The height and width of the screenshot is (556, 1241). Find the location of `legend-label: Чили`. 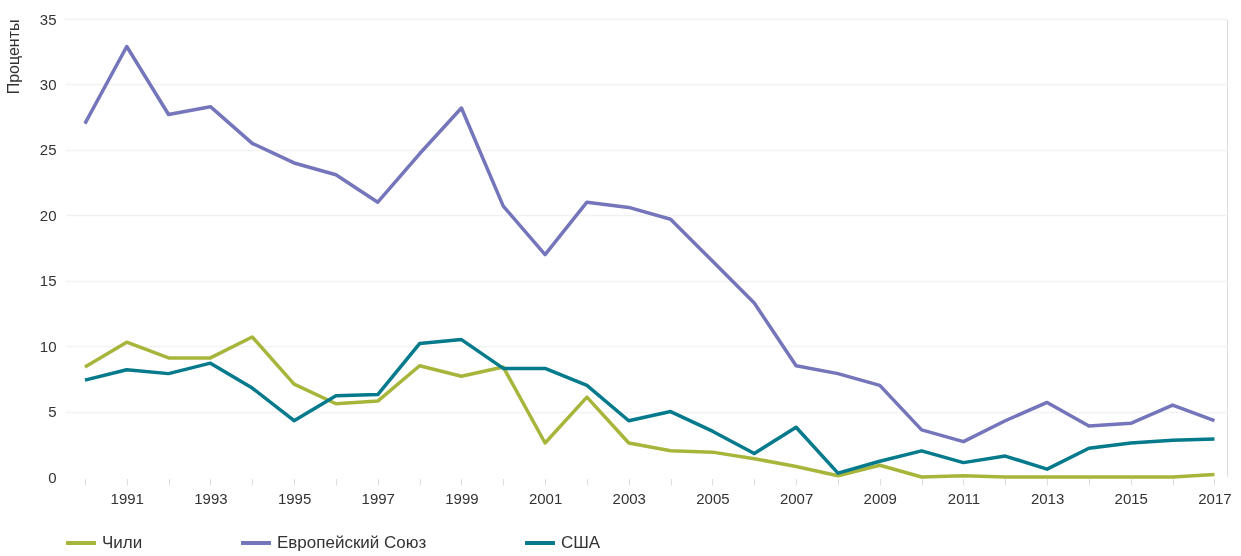

legend-label: Чили is located at coordinates (122, 542).